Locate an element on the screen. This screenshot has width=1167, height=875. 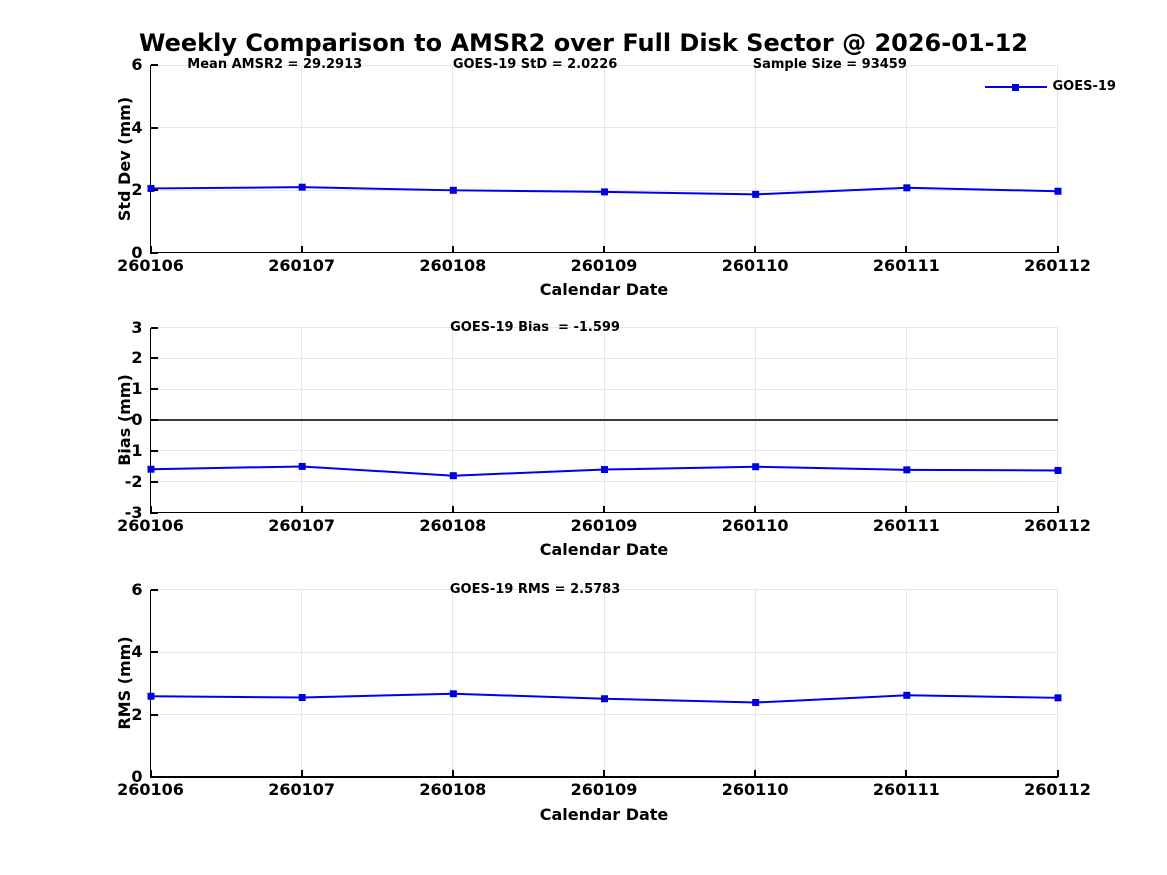
y-axis-title: RMS (mm) is located at coordinates (124, 683).